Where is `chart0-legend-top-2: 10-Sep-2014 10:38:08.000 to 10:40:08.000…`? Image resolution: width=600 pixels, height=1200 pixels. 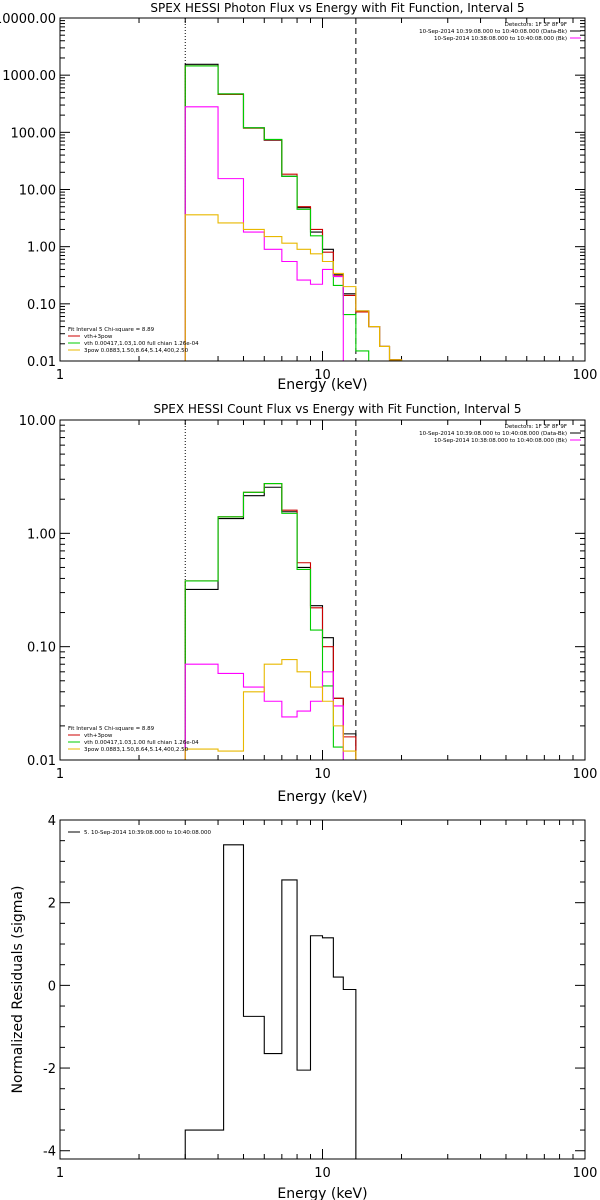
chart0-legend-top-2: 10-Sep-2014 10:38:08.000 to 10:40:08.000… is located at coordinates (500, 39).